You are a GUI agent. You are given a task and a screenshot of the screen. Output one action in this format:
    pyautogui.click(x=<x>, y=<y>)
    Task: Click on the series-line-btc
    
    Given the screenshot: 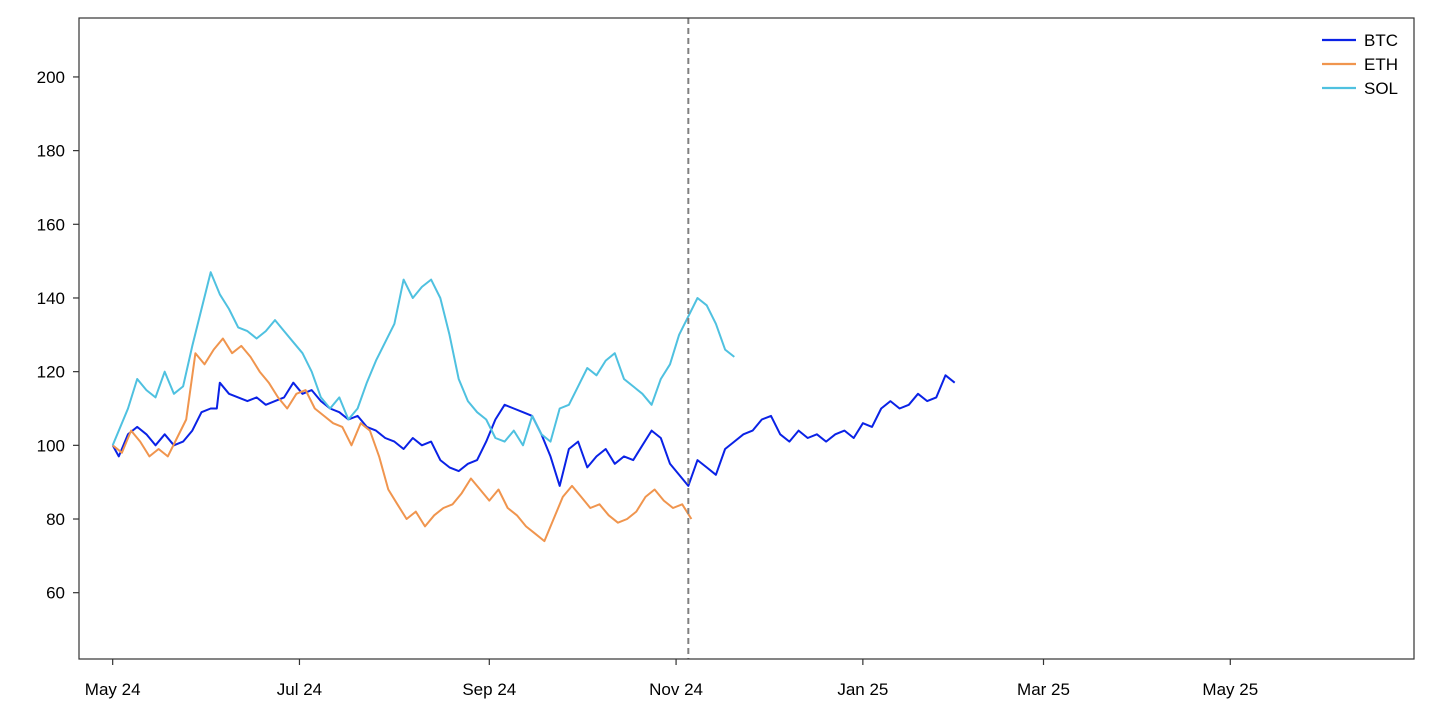 What is the action you would take?
    pyautogui.click(x=533, y=430)
    